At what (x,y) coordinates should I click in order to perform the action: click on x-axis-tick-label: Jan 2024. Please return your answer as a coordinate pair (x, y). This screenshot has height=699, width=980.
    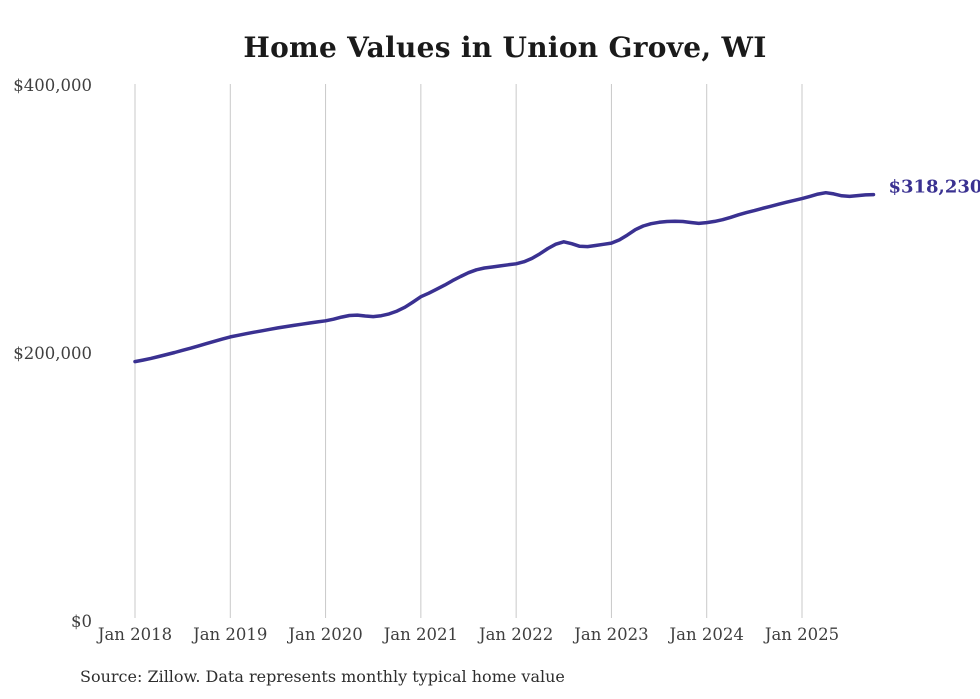
    Looking at the image, I should click on (706, 634).